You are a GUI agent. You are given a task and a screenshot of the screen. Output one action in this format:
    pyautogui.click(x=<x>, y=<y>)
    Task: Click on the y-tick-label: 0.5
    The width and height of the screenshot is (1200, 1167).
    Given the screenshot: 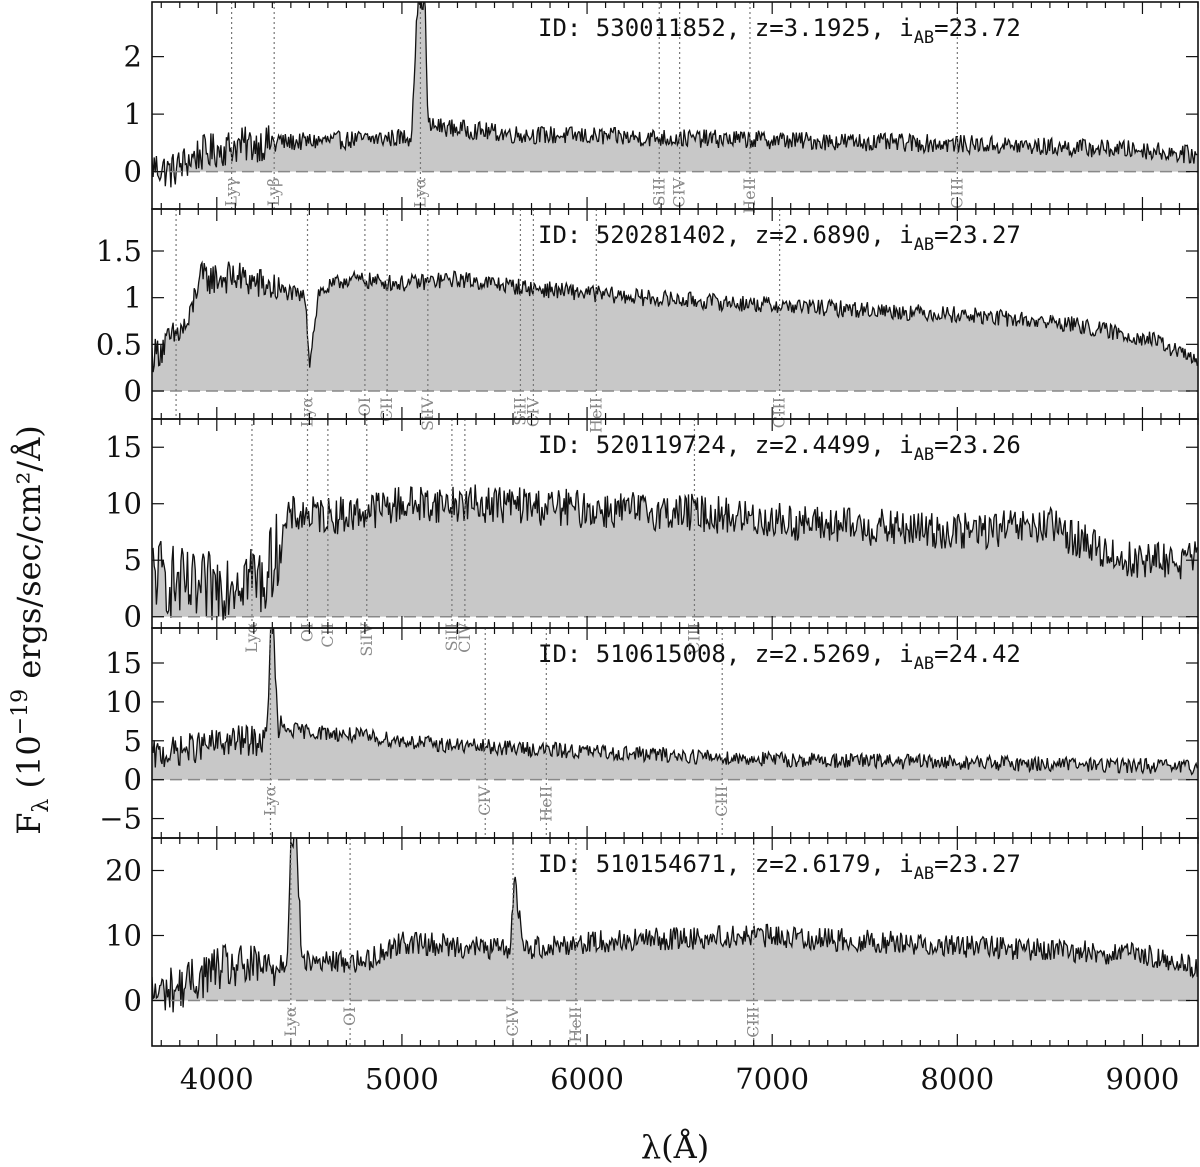 What is the action you would take?
    pyautogui.click(x=119, y=344)
    